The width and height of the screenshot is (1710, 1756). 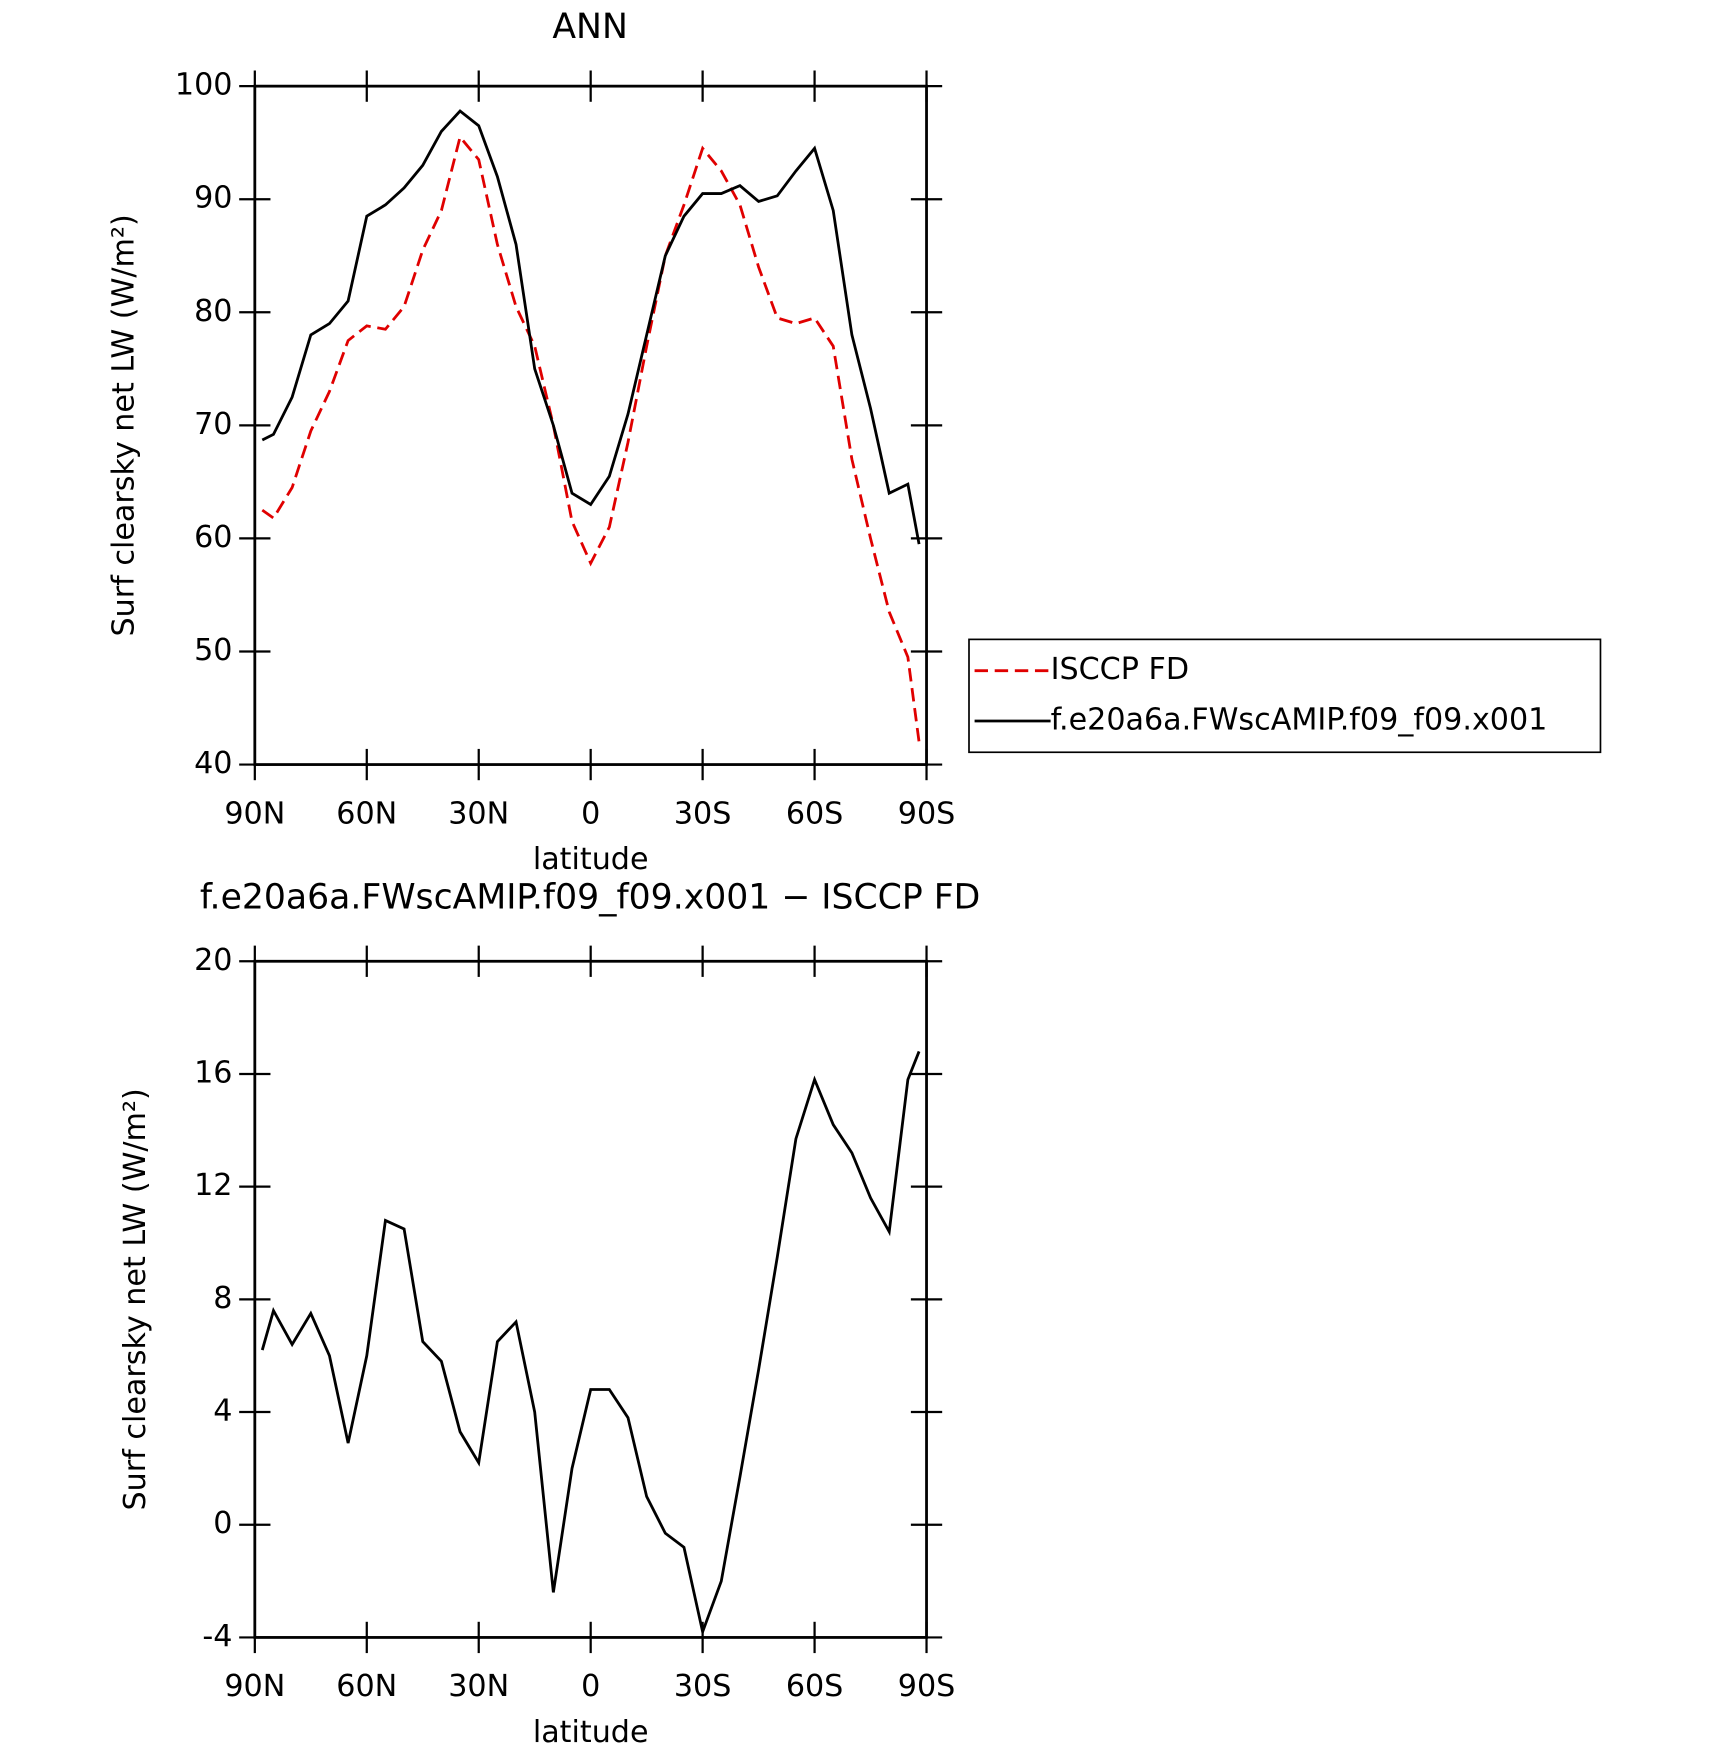 I want to click on y-tick-label: 4, so click(x=222, y=1411).